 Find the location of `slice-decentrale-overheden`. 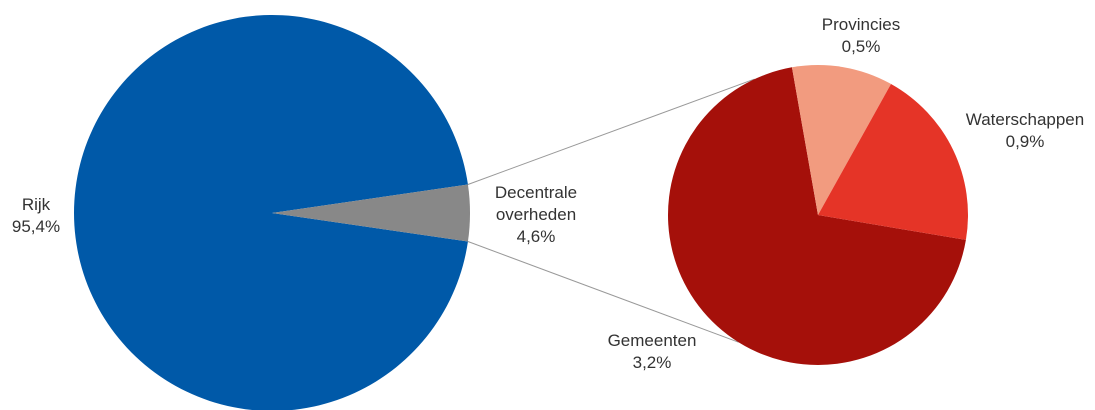

slice-decentrale-overheden is located at coordinates (371, 213).